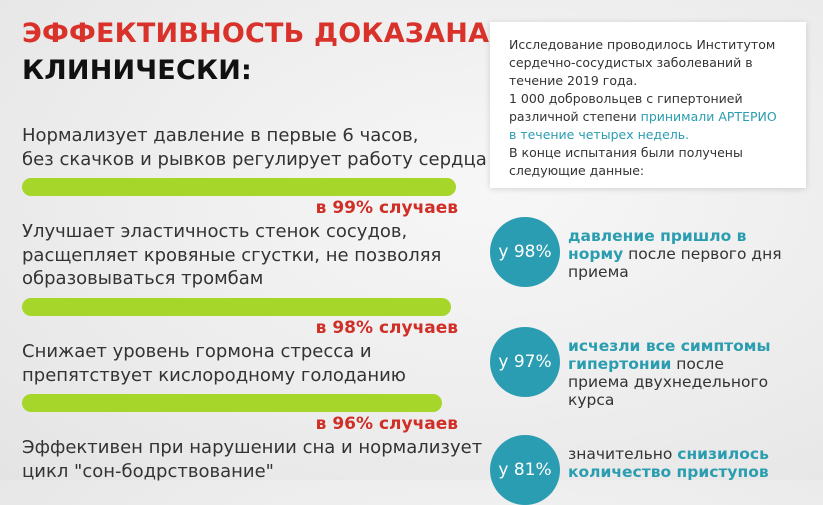  I want to click on benefit-text: Снижает уровень гормона стресса и, so click(197, 351).